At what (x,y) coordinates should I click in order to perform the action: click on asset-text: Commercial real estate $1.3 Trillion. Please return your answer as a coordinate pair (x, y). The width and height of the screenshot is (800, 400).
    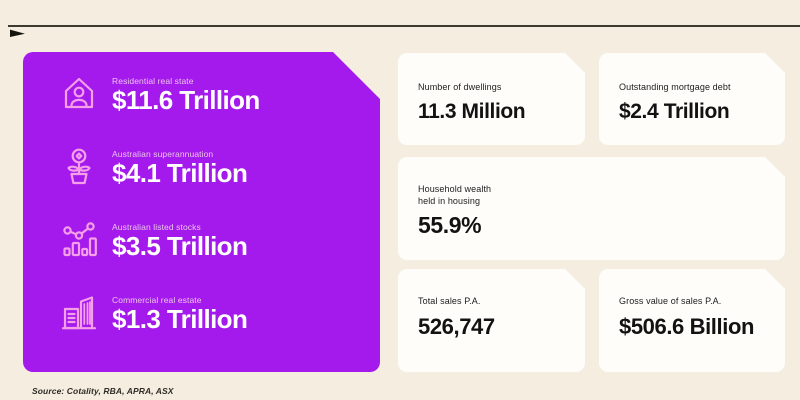
    Looking at the image, I should click on (180, 314).